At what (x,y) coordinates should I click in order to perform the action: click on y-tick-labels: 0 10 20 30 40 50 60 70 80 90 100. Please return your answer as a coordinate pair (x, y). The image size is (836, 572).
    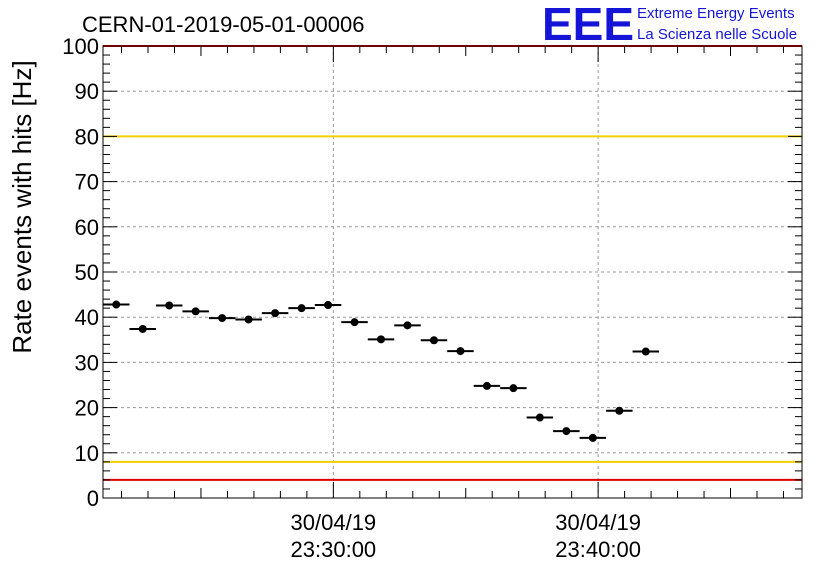
    Looking at the image, I should click on (80, 272).